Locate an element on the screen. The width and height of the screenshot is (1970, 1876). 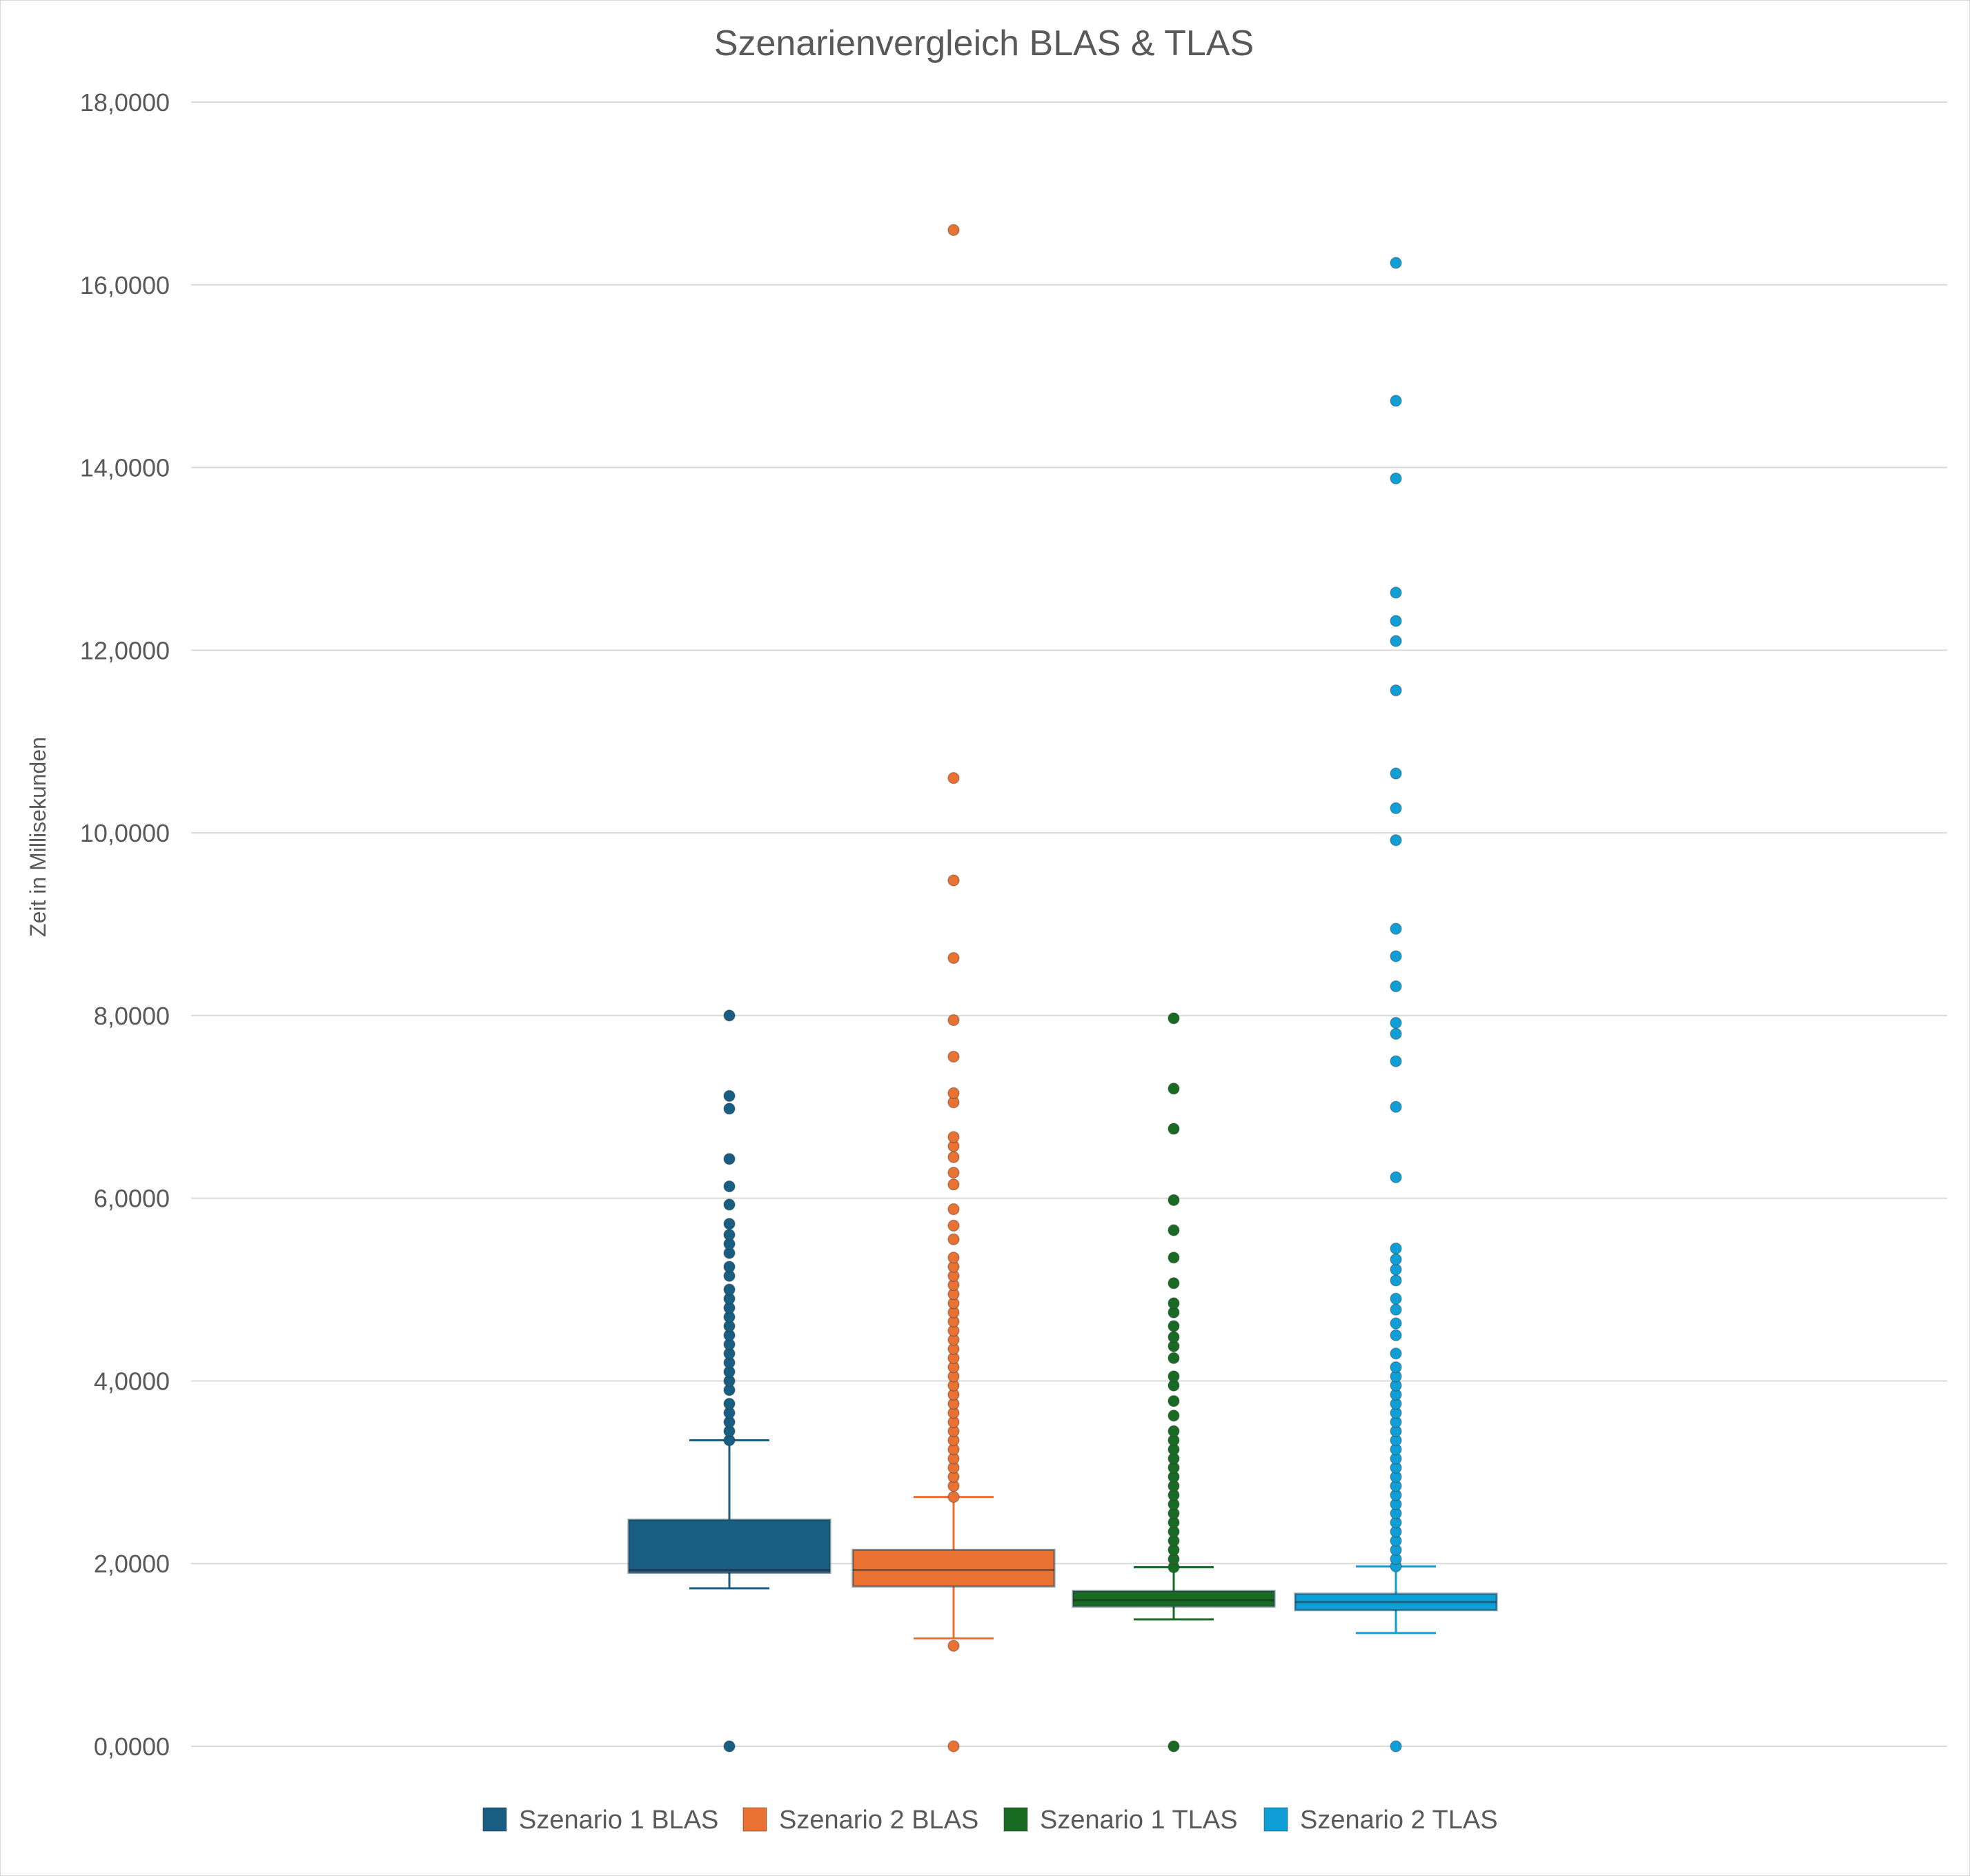
y-tick-label: 4,0000 is located at coordinates (132, 1381).